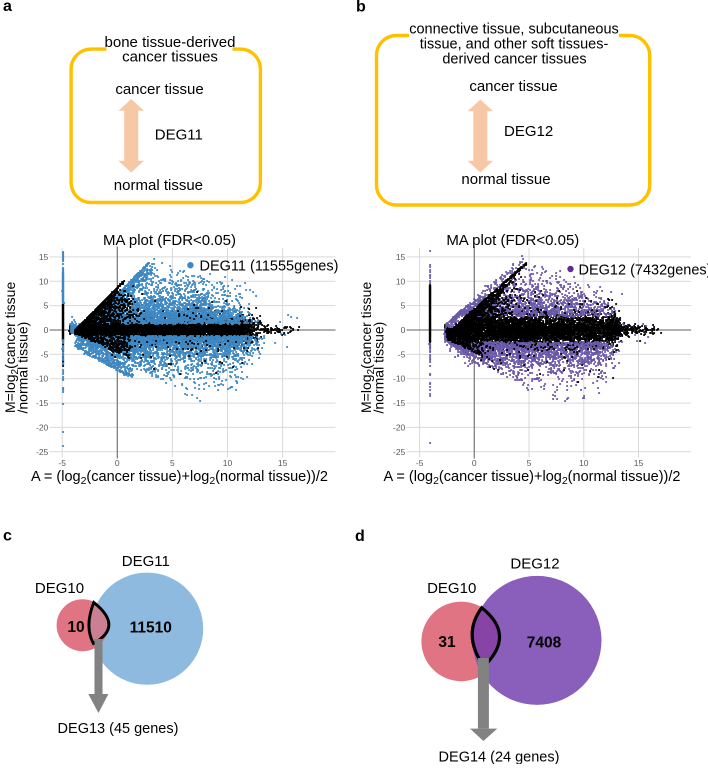 The height and width of the screenshot is (769, 708). Describe the element at coordinates (499, 757) in the screenshot. I see `svg-text: DEG14 (24 genes)` at that location.